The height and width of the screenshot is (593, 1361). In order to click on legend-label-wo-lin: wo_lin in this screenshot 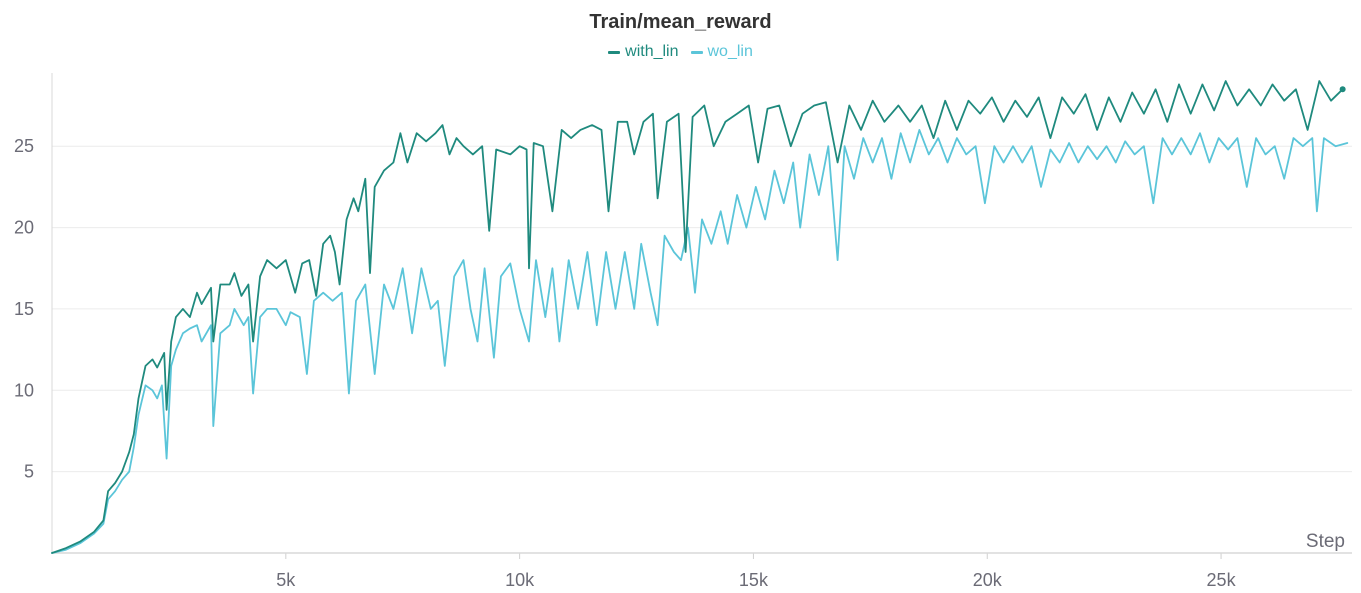, I will do `click(730, 51)`.